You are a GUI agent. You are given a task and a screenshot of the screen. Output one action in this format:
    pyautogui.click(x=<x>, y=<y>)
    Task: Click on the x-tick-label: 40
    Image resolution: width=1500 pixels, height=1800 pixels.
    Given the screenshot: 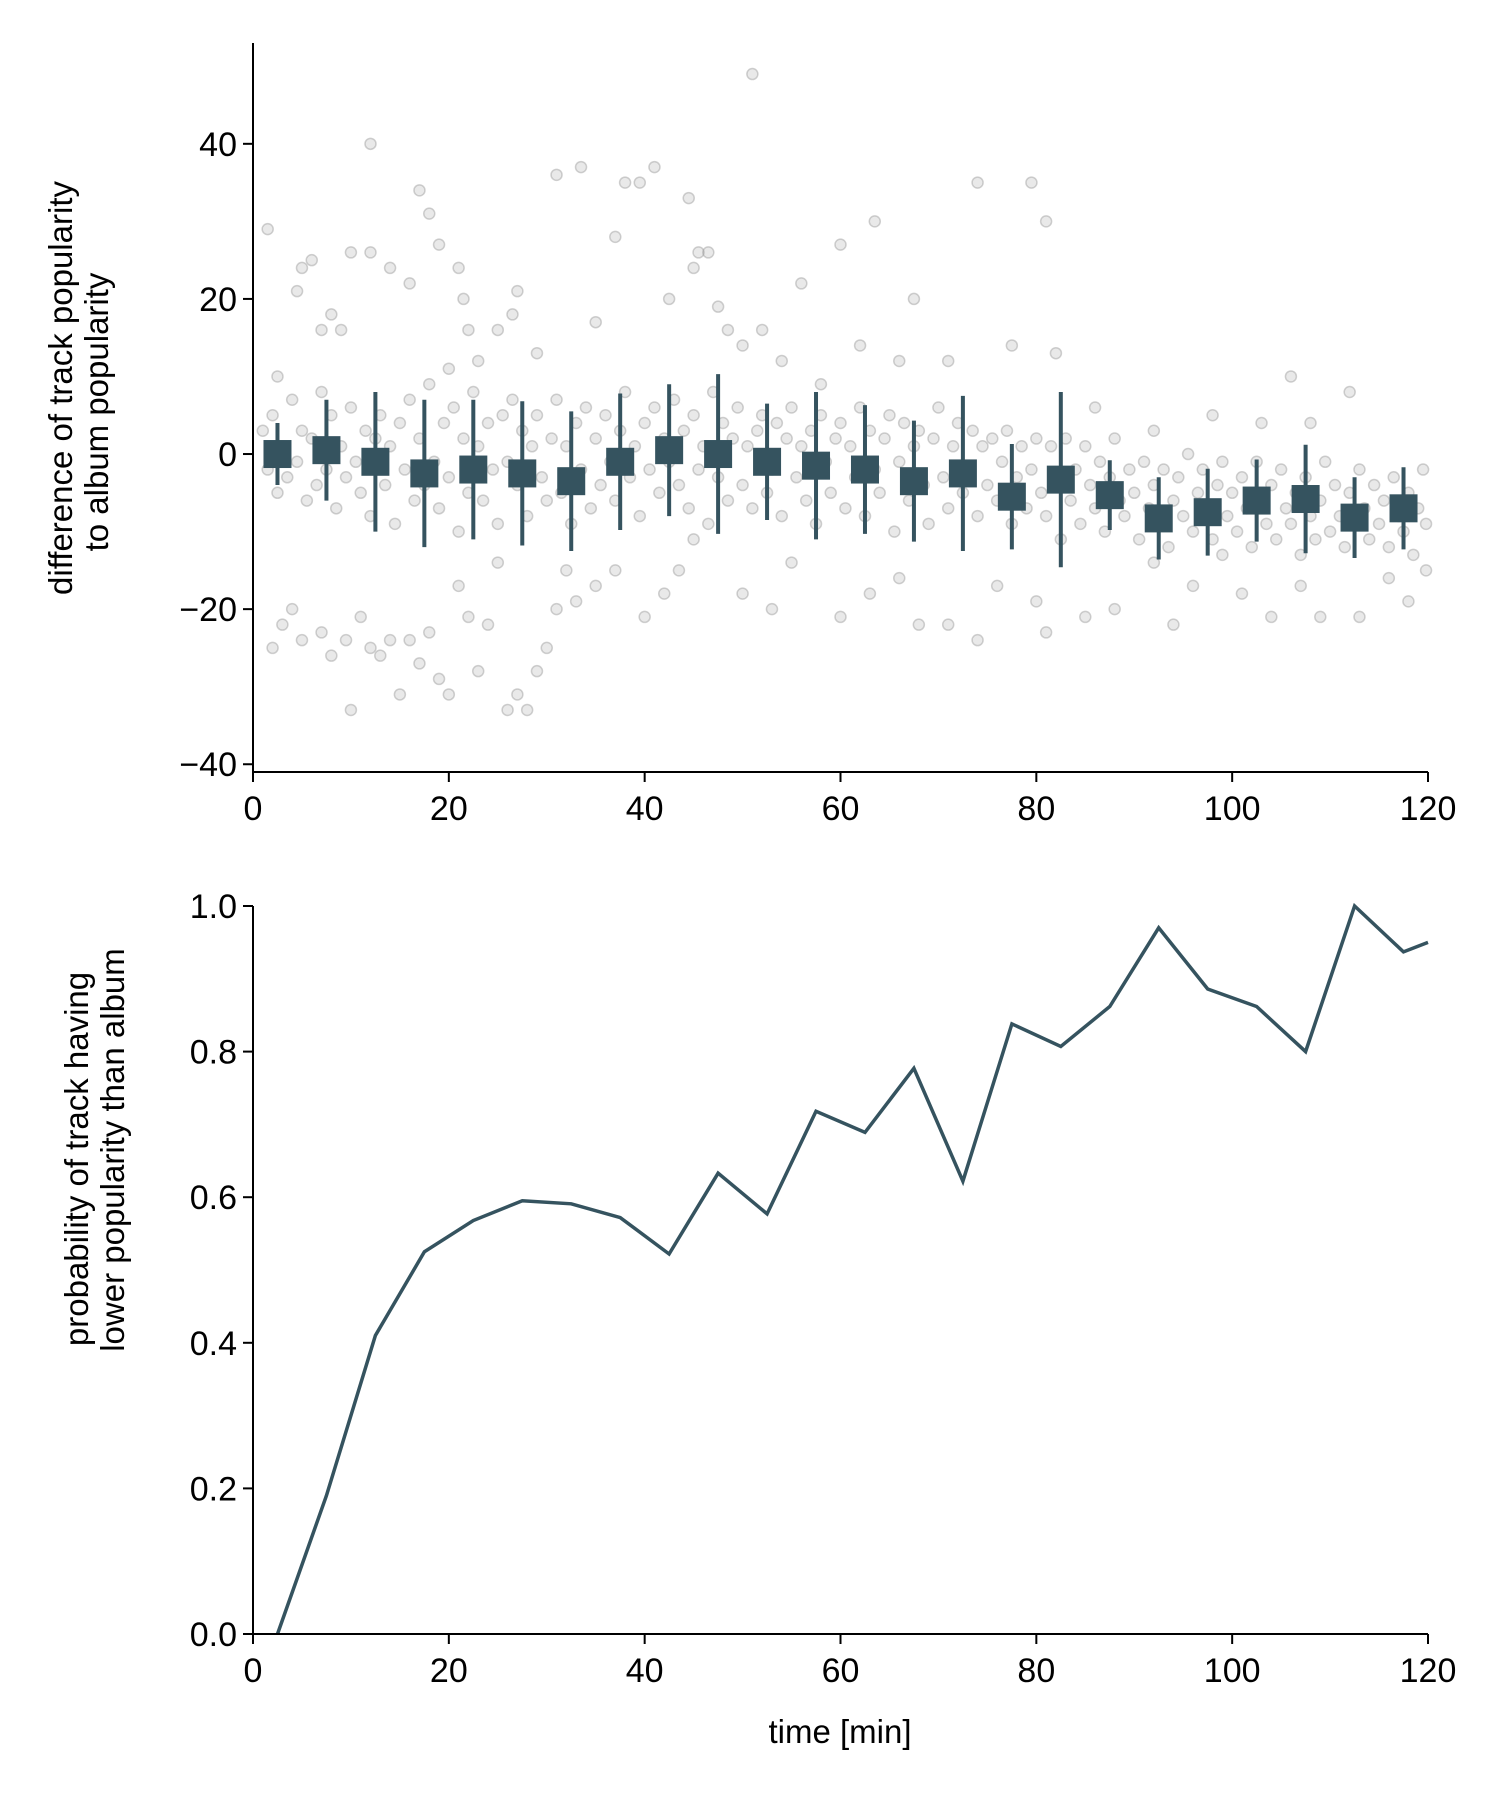 What is the action you would take?
    pyautogui.click(x=645, y=1671)
    